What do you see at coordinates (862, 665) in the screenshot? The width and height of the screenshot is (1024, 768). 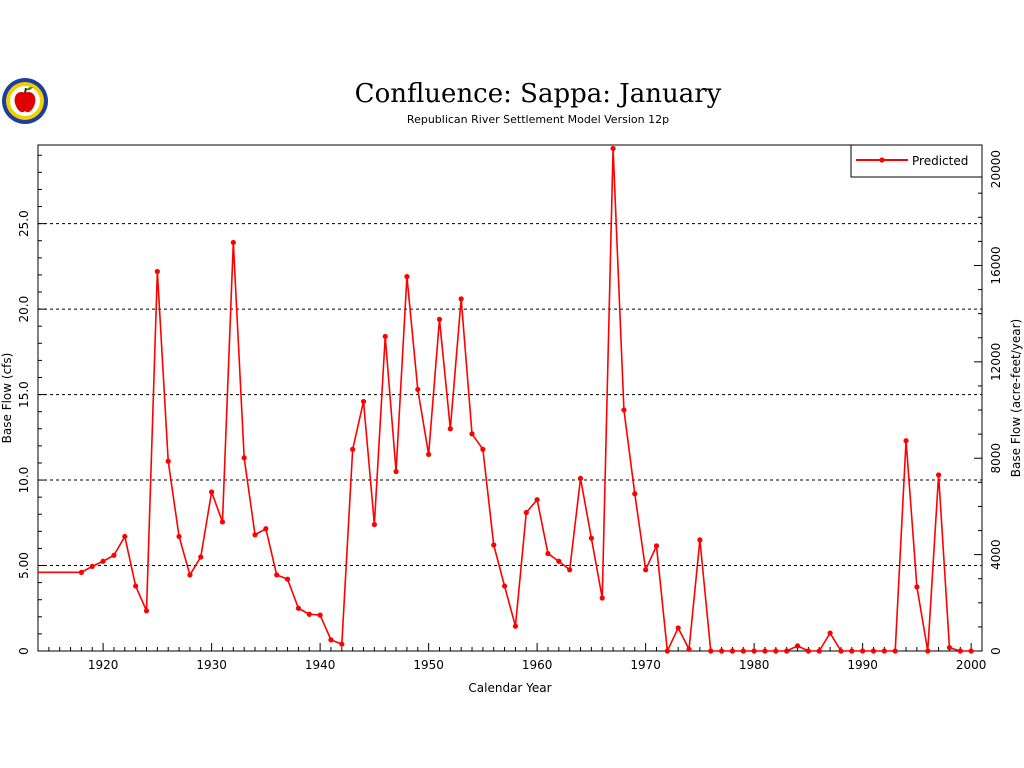 I see `x-tick-label: 1990` at bounding box center [862, 665].